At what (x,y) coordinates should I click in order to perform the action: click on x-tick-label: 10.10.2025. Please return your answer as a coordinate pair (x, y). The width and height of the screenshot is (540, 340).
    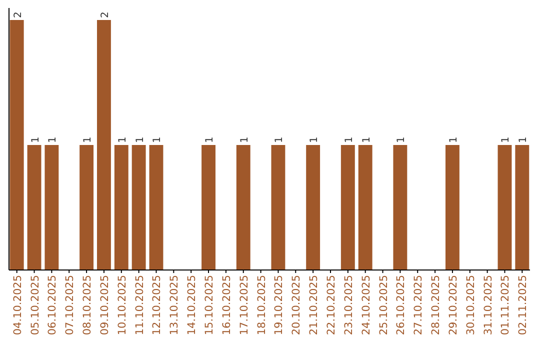
    Looking at the image, I should click on (122, 305).